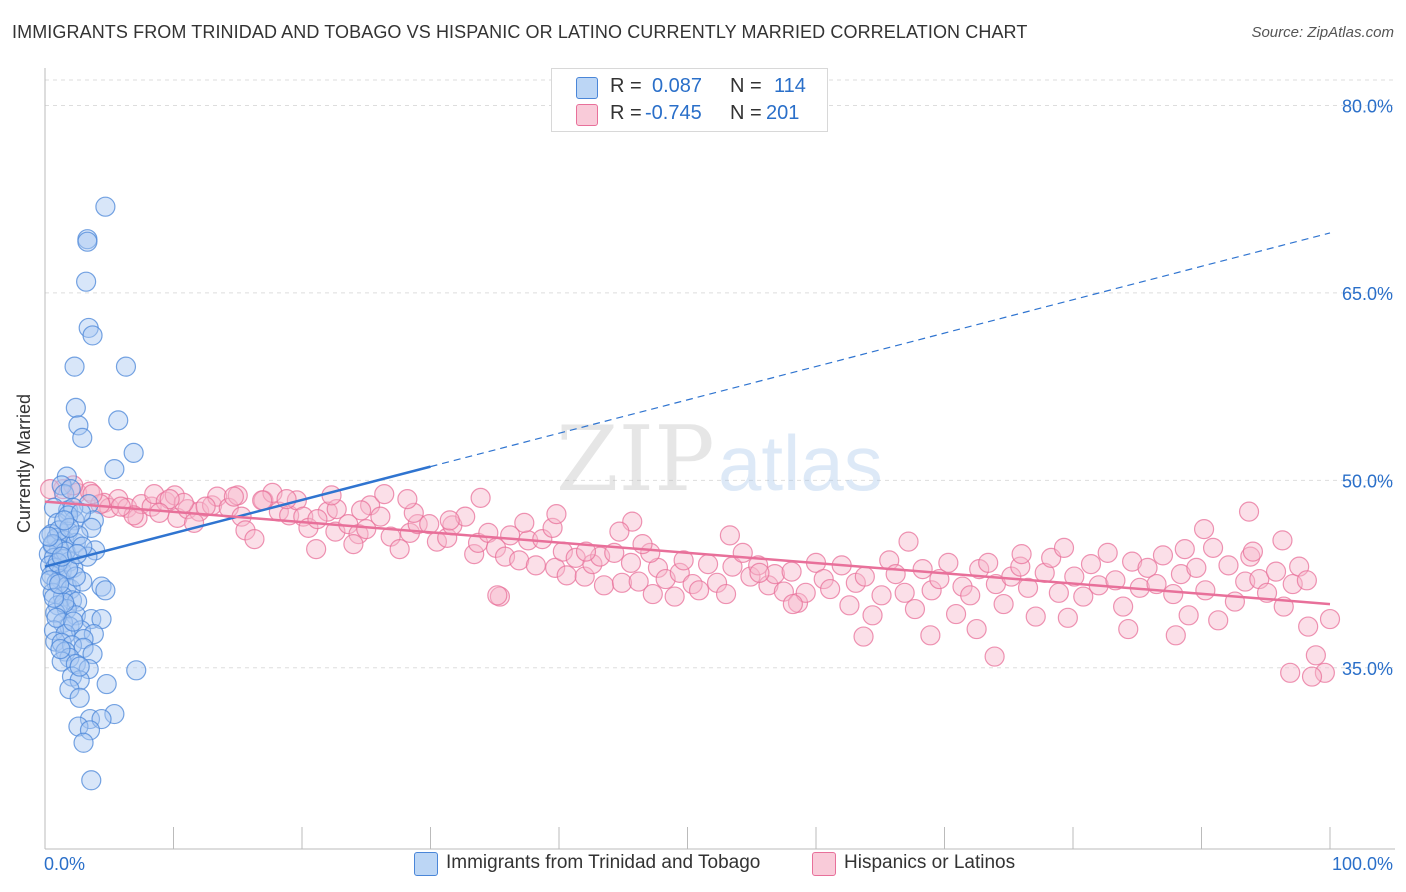 This screenshot has height=892, width=1406. What do you see at coordinates (673, 113) in the screenshot?
I see `legend-r-value: -0.745` at bounding box center [673, 113].